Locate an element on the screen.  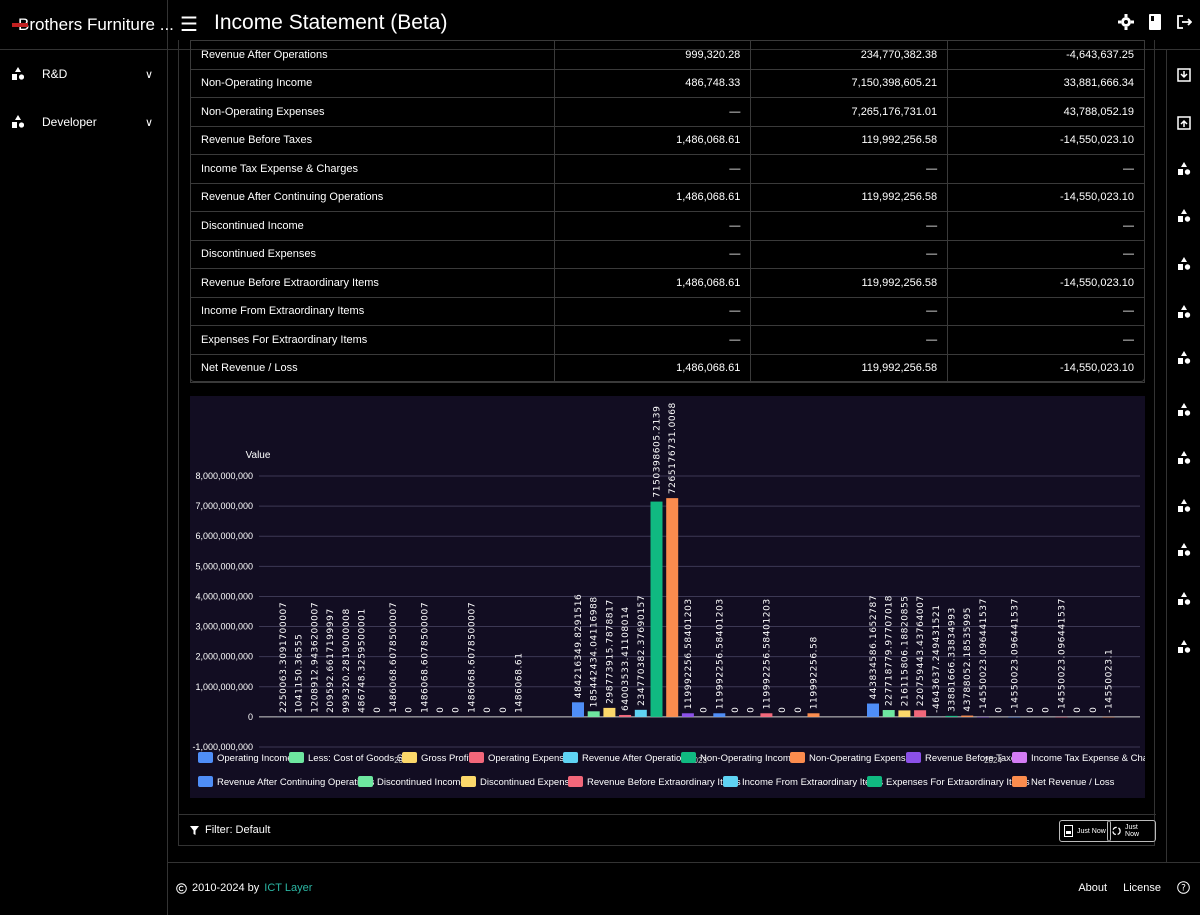
copyright: 2010-2024 by ICT Layer is located at coordinates (244, 888).